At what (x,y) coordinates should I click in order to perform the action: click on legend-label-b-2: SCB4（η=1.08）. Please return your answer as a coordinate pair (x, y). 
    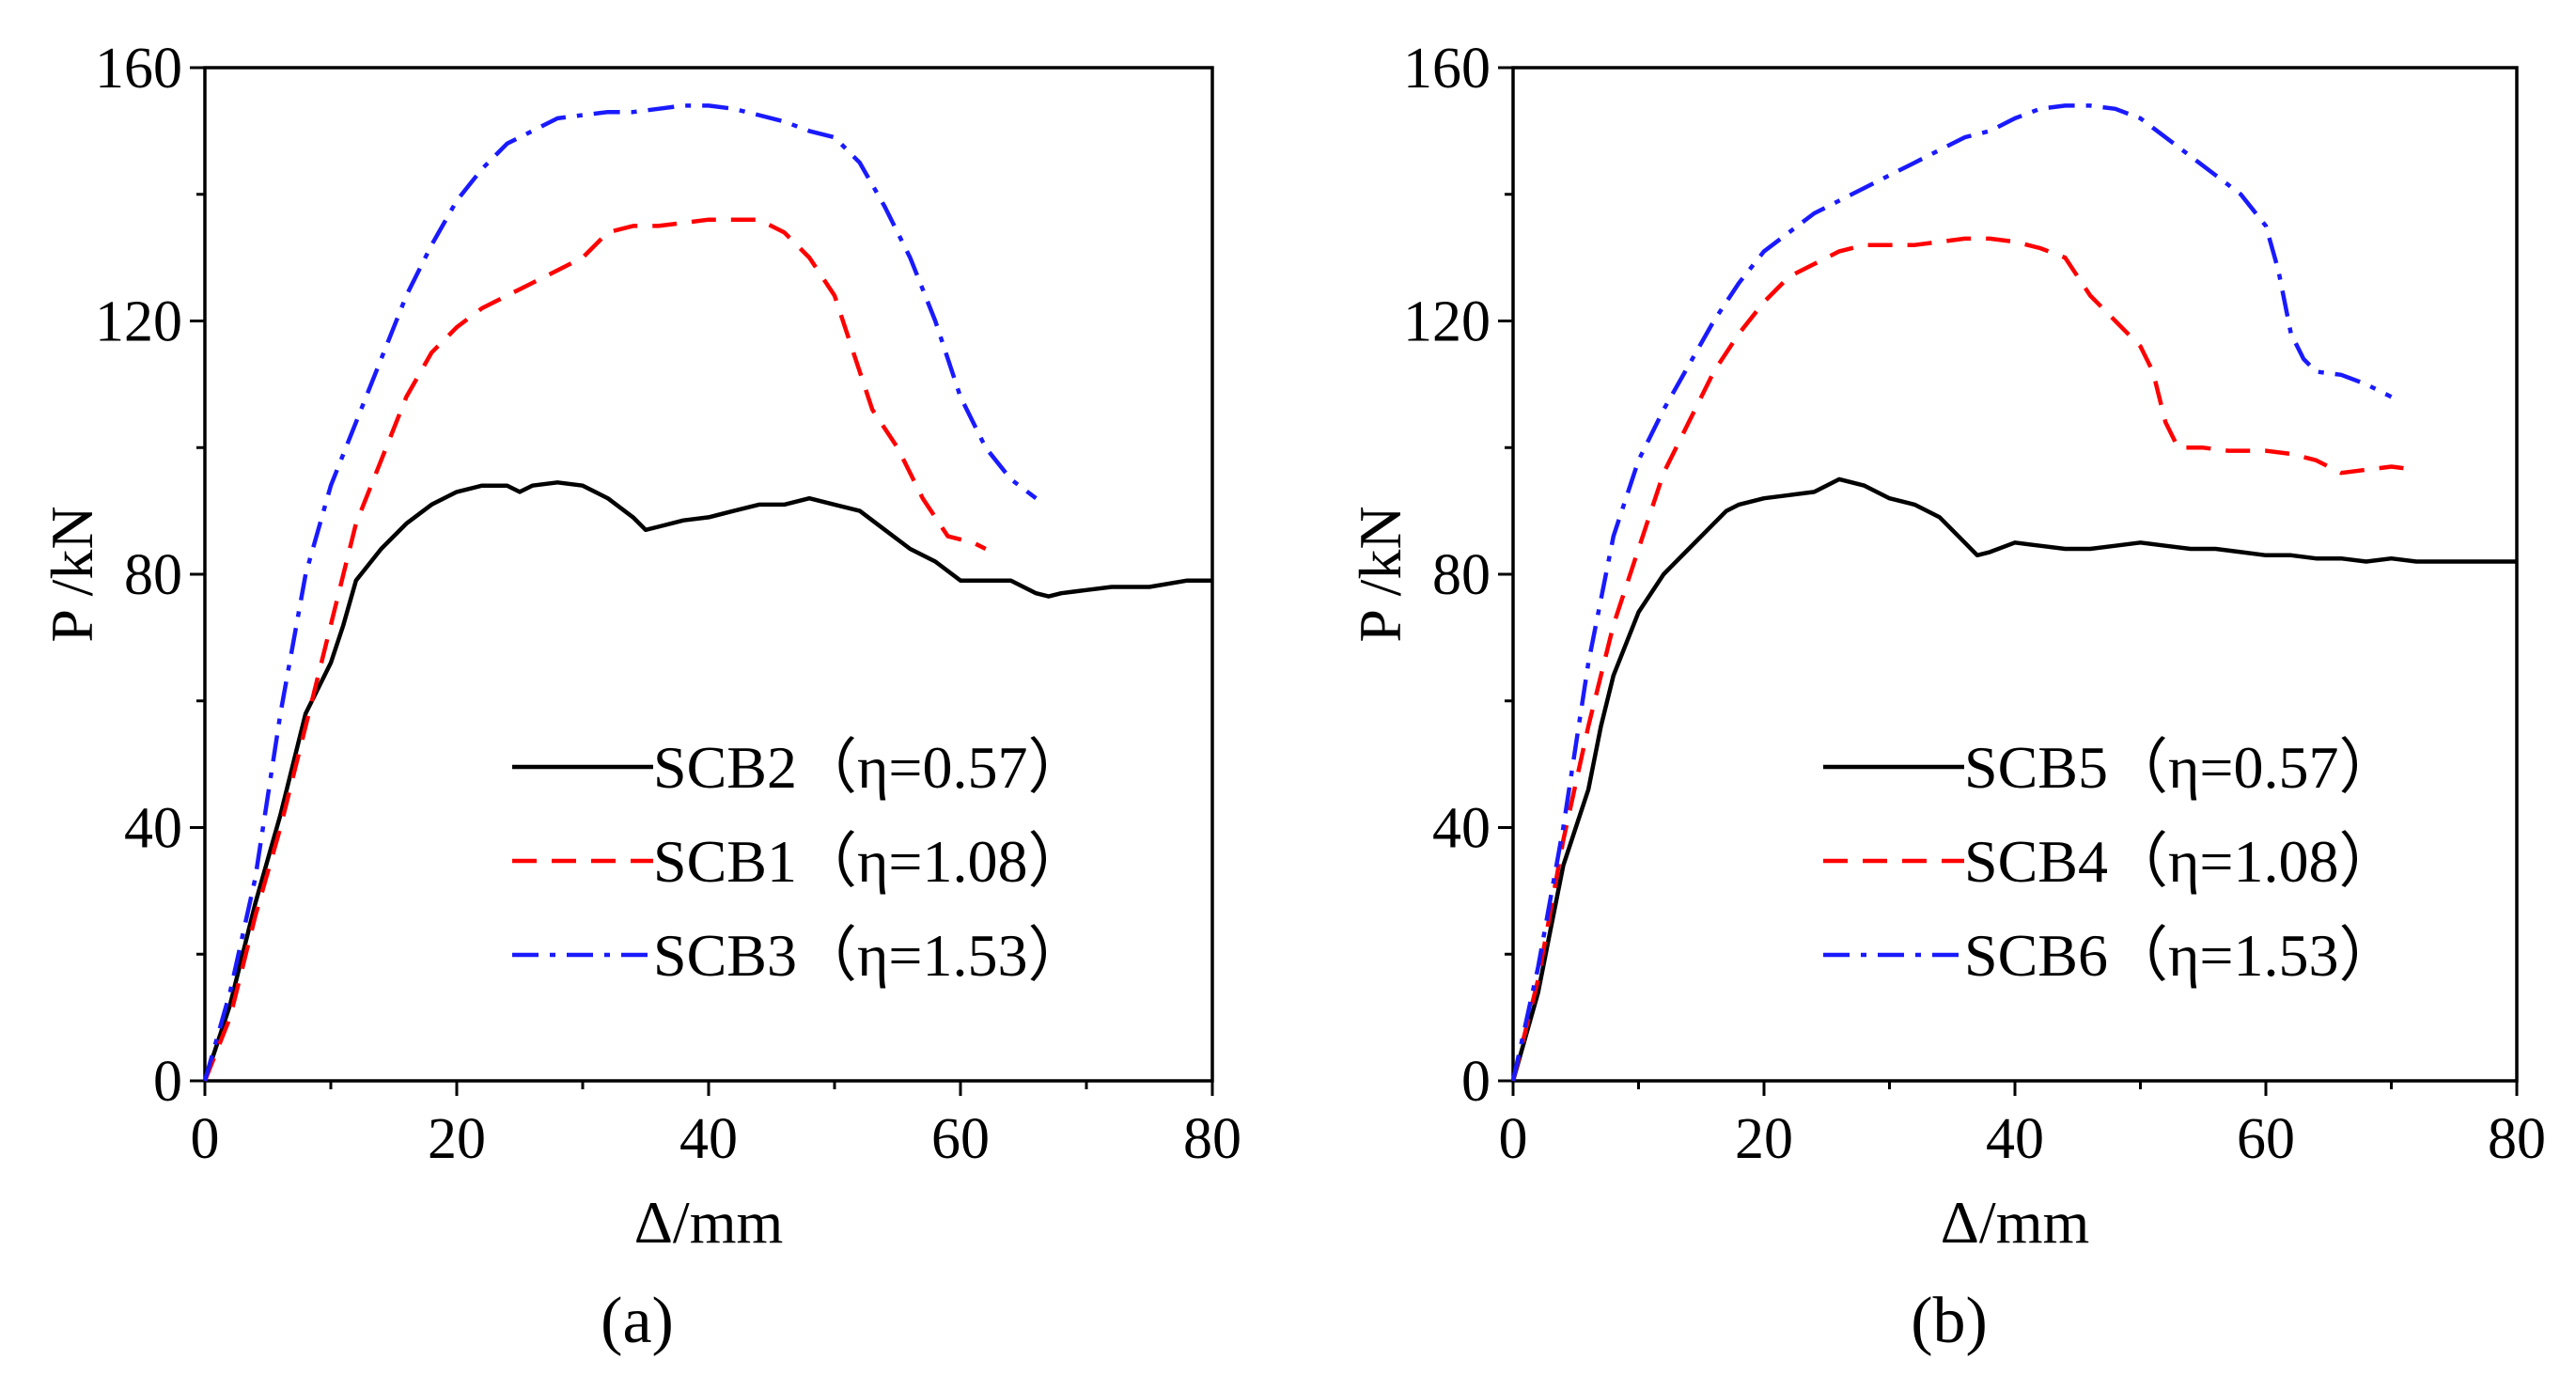
    Looking at the image, I should click on (2181, 862).